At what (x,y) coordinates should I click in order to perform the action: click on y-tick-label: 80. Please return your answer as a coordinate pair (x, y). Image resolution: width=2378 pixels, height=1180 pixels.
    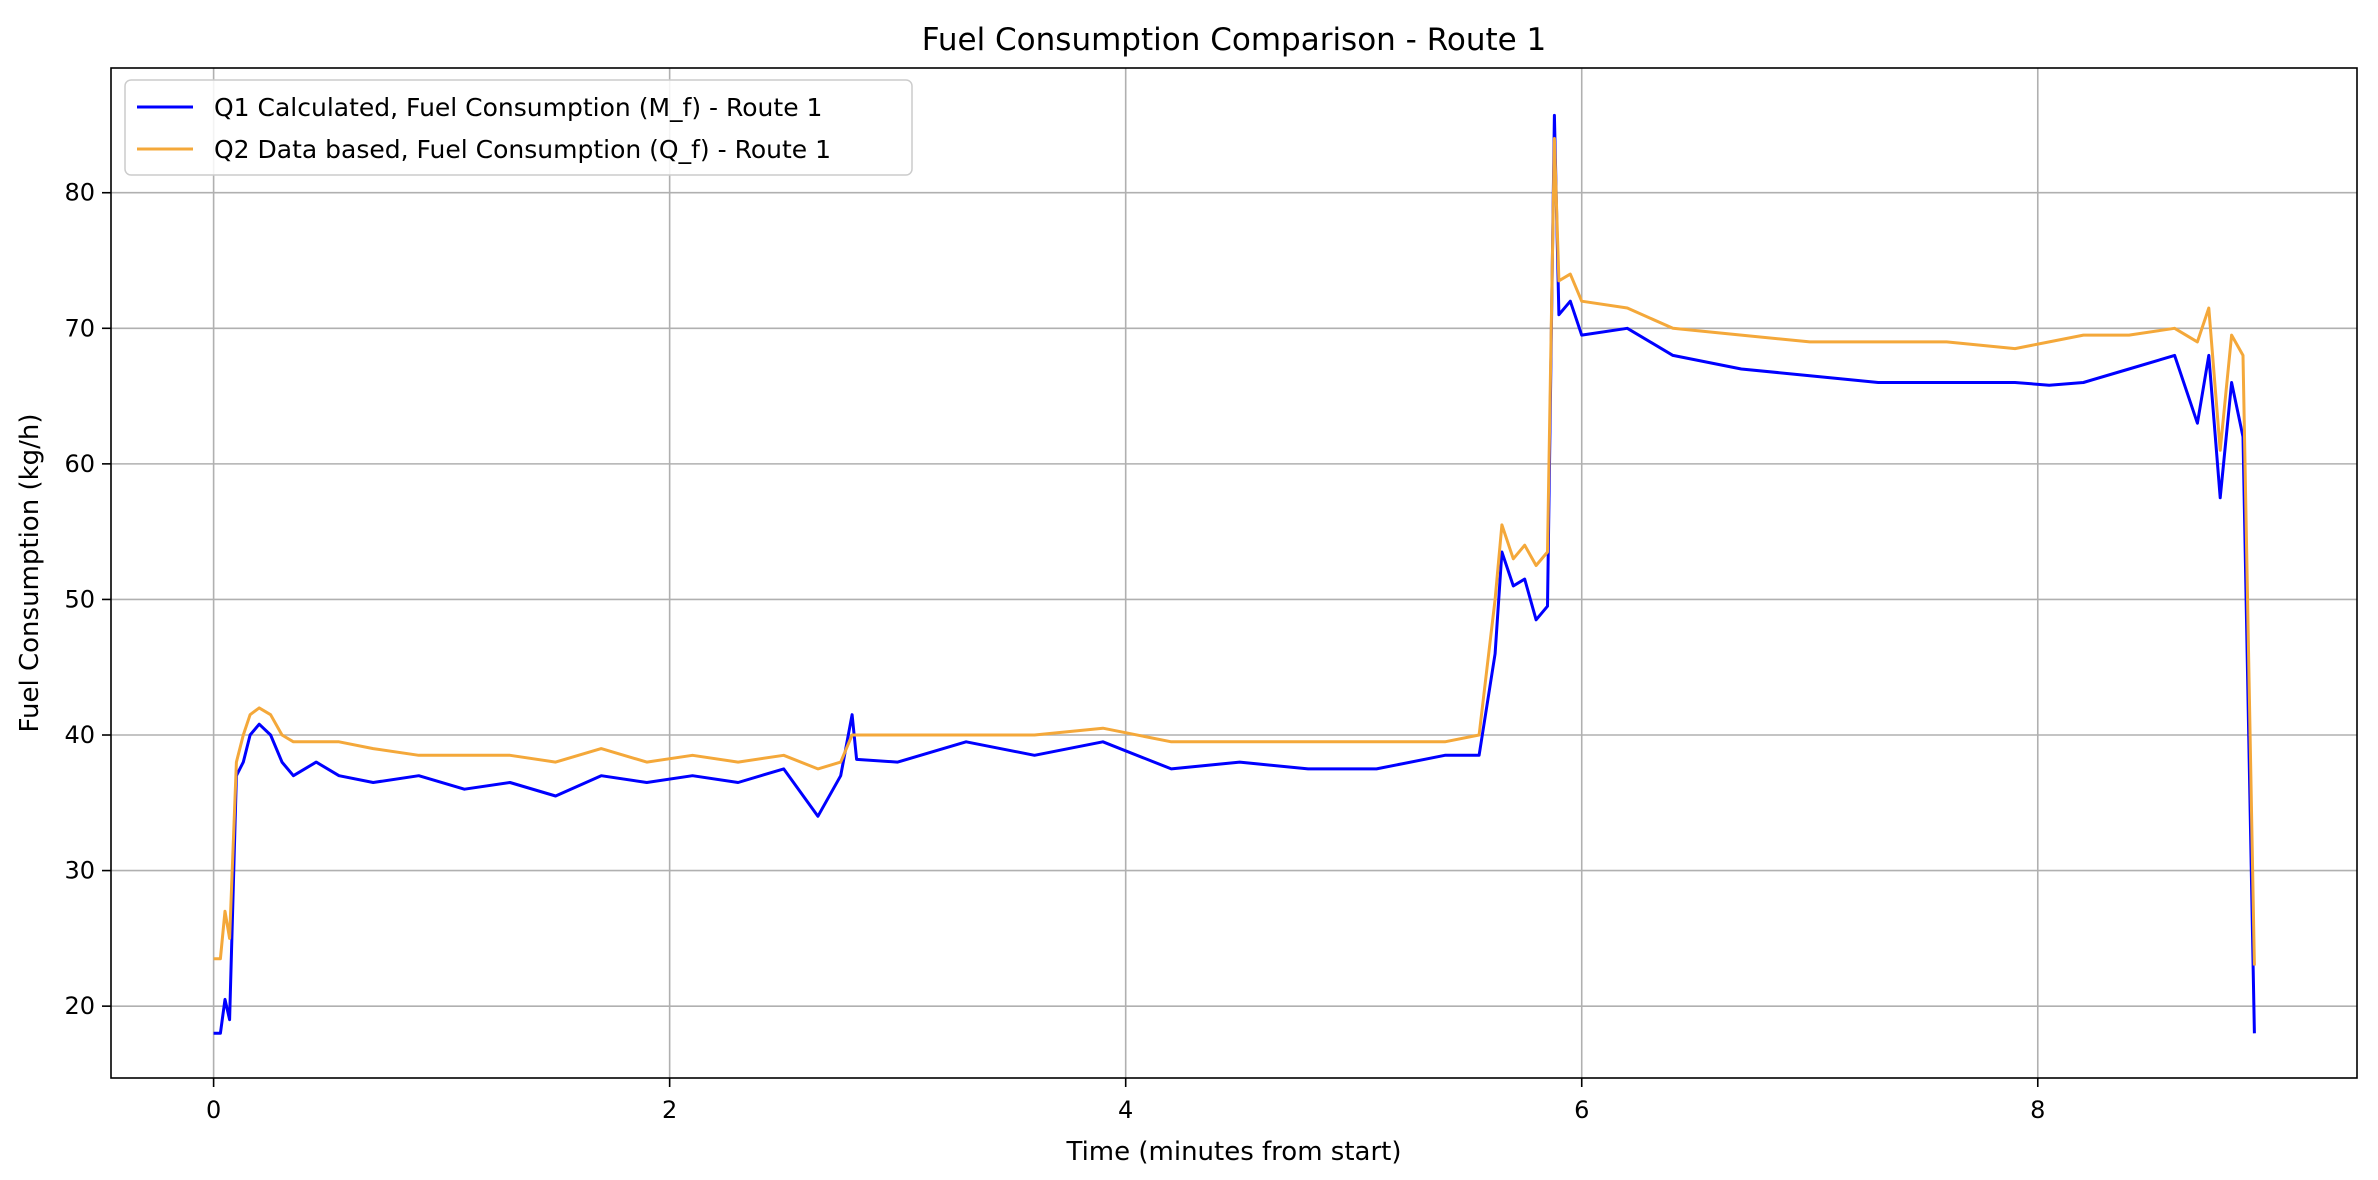
    Looking at the image, I should click on (79, 193).